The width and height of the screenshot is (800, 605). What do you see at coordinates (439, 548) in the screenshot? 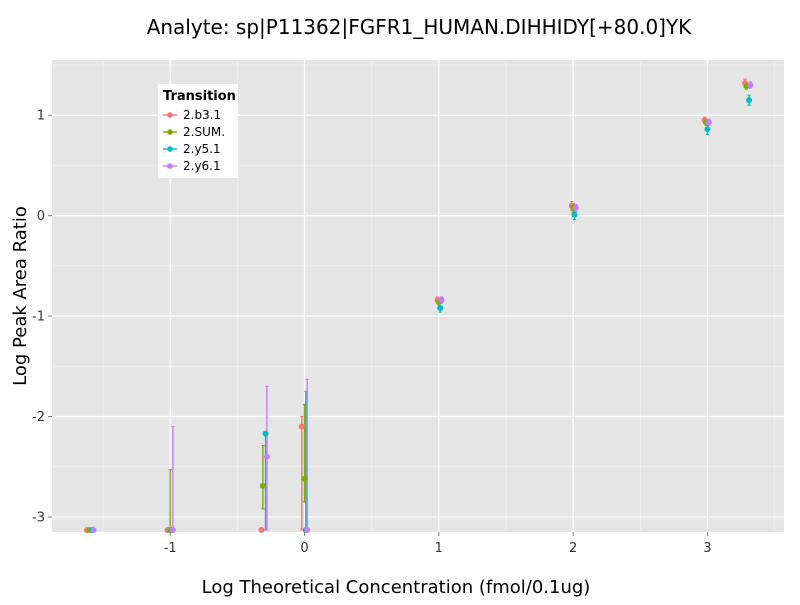
I see `x-tick-label: 1` at bounding box center [439, 548].